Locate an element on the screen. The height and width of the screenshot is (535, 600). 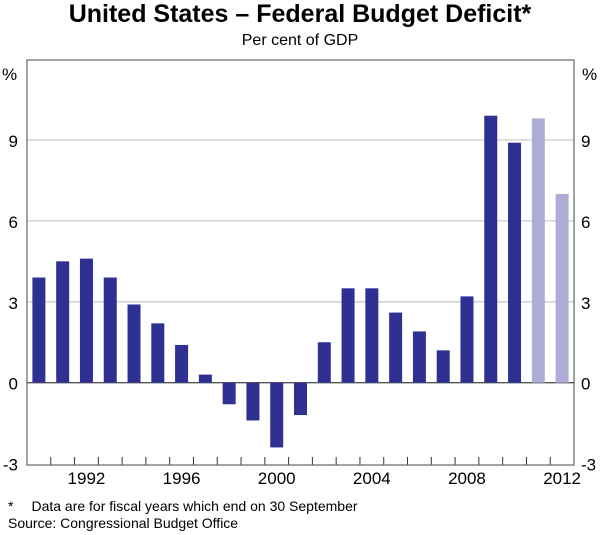
bar-2011 is located at coordinates (538, 250).